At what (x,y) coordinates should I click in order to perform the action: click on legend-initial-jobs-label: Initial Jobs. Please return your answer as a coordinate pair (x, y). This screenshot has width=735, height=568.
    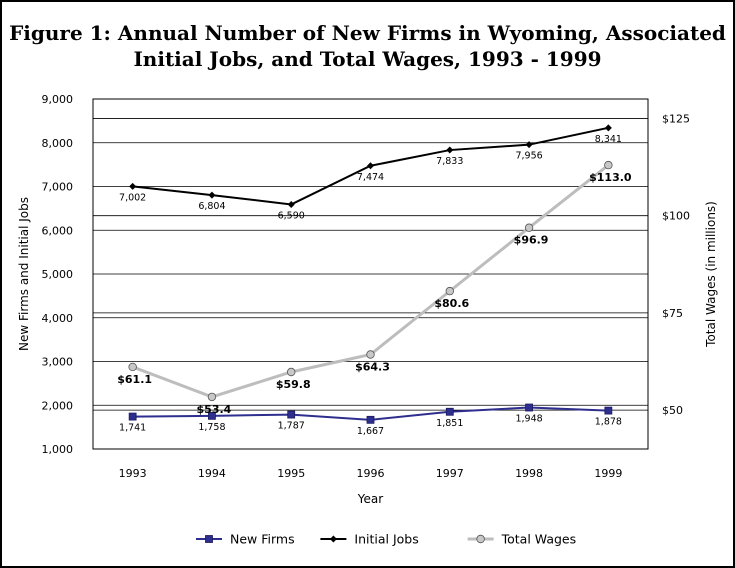
    Looking at the image, I should click on (386, 539).